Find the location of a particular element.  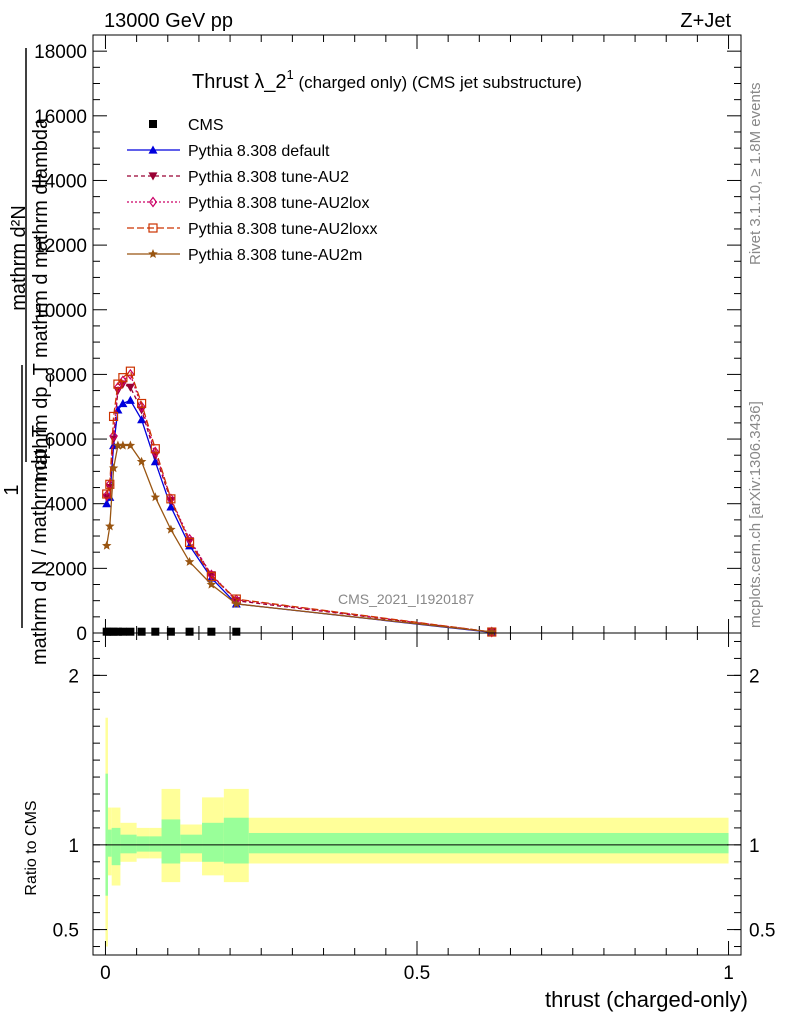

y-label-normalisation: mathrm d N / mathrm dp_T is located at coordinates (40, 545).